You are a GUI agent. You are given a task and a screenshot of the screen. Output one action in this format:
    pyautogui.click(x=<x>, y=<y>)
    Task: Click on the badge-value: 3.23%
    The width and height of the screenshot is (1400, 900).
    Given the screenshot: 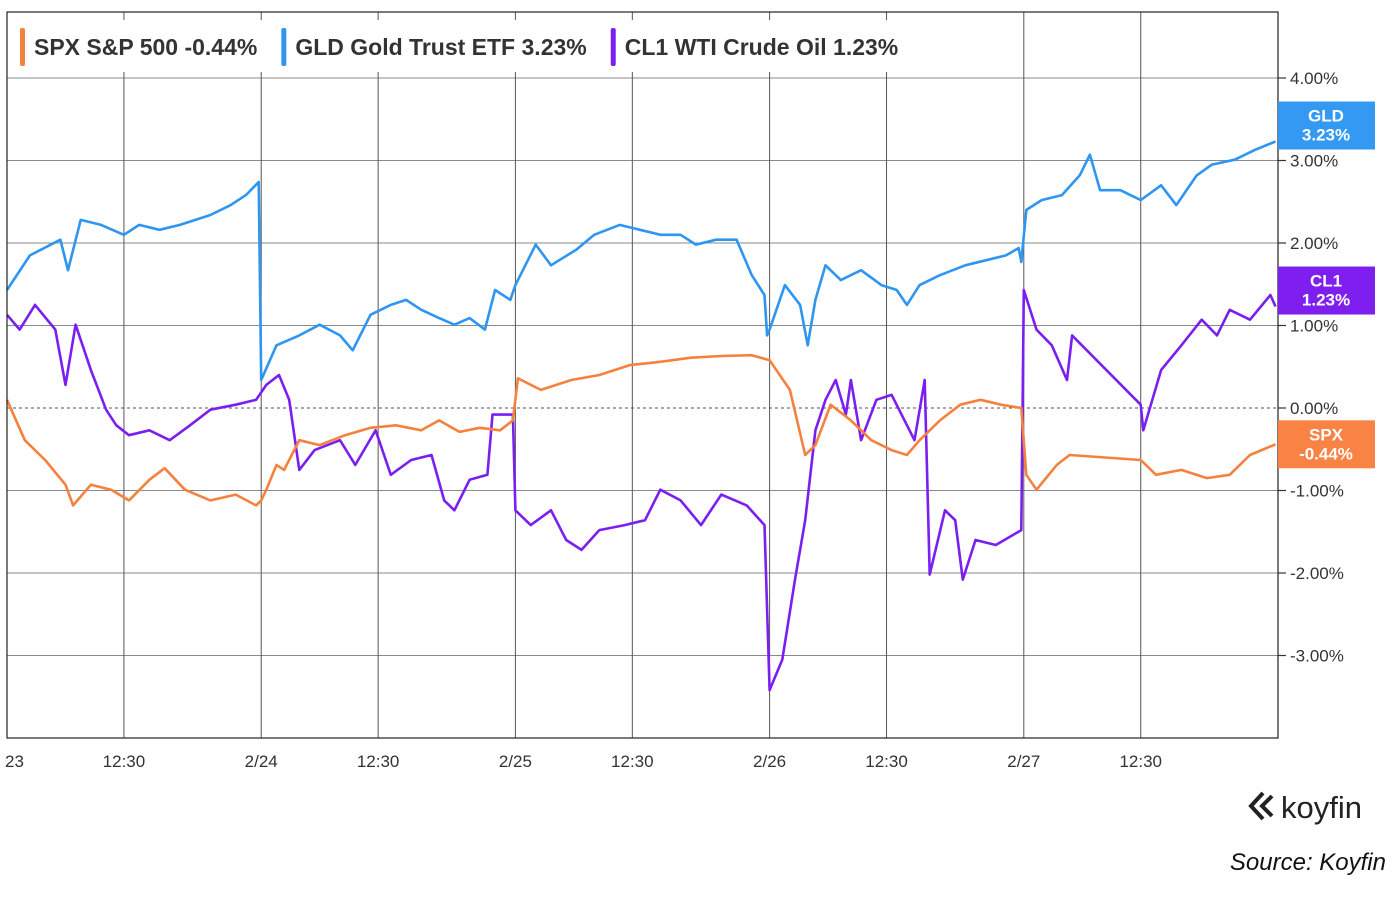 What is the action you would take?
    pyautogui.click(x=1326, y=135)
    